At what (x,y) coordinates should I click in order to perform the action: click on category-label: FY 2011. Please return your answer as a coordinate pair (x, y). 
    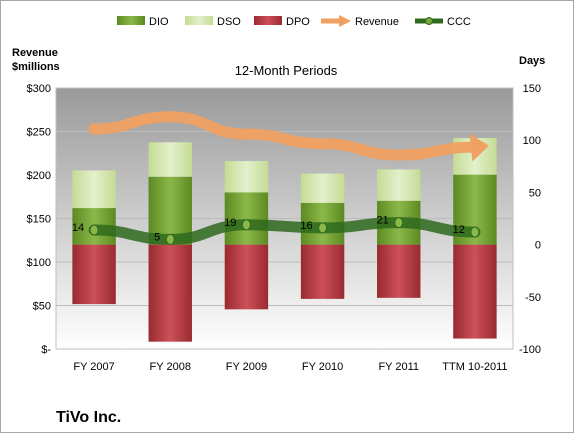
    Looking at the image, I should click on (398, 367).